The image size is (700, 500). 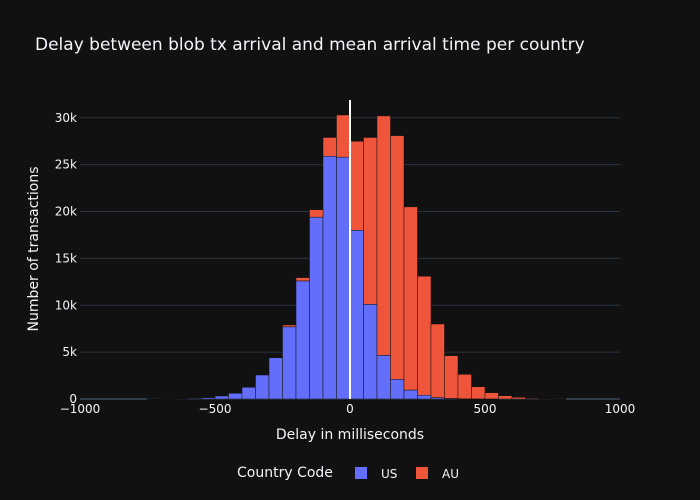 I want to click on y-tick-label: 25k, so click(x=66, y=165).